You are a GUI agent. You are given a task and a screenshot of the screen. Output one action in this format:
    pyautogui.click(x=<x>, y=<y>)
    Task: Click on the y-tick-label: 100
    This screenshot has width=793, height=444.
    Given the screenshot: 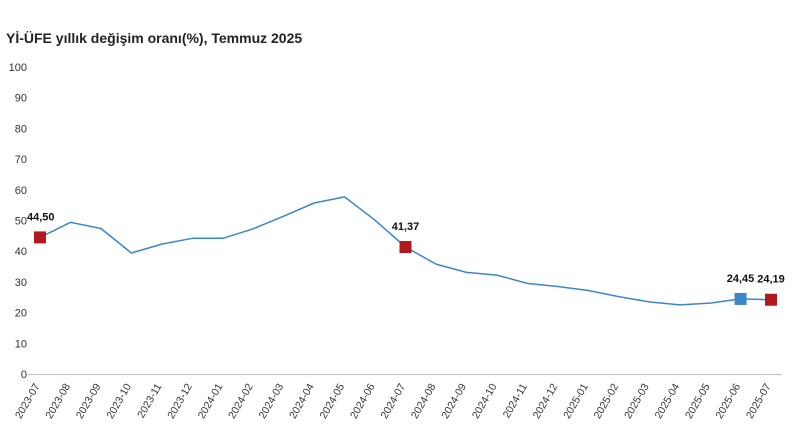 What is the action you would take?
    pyautogui.click(x=18, y=68)
    